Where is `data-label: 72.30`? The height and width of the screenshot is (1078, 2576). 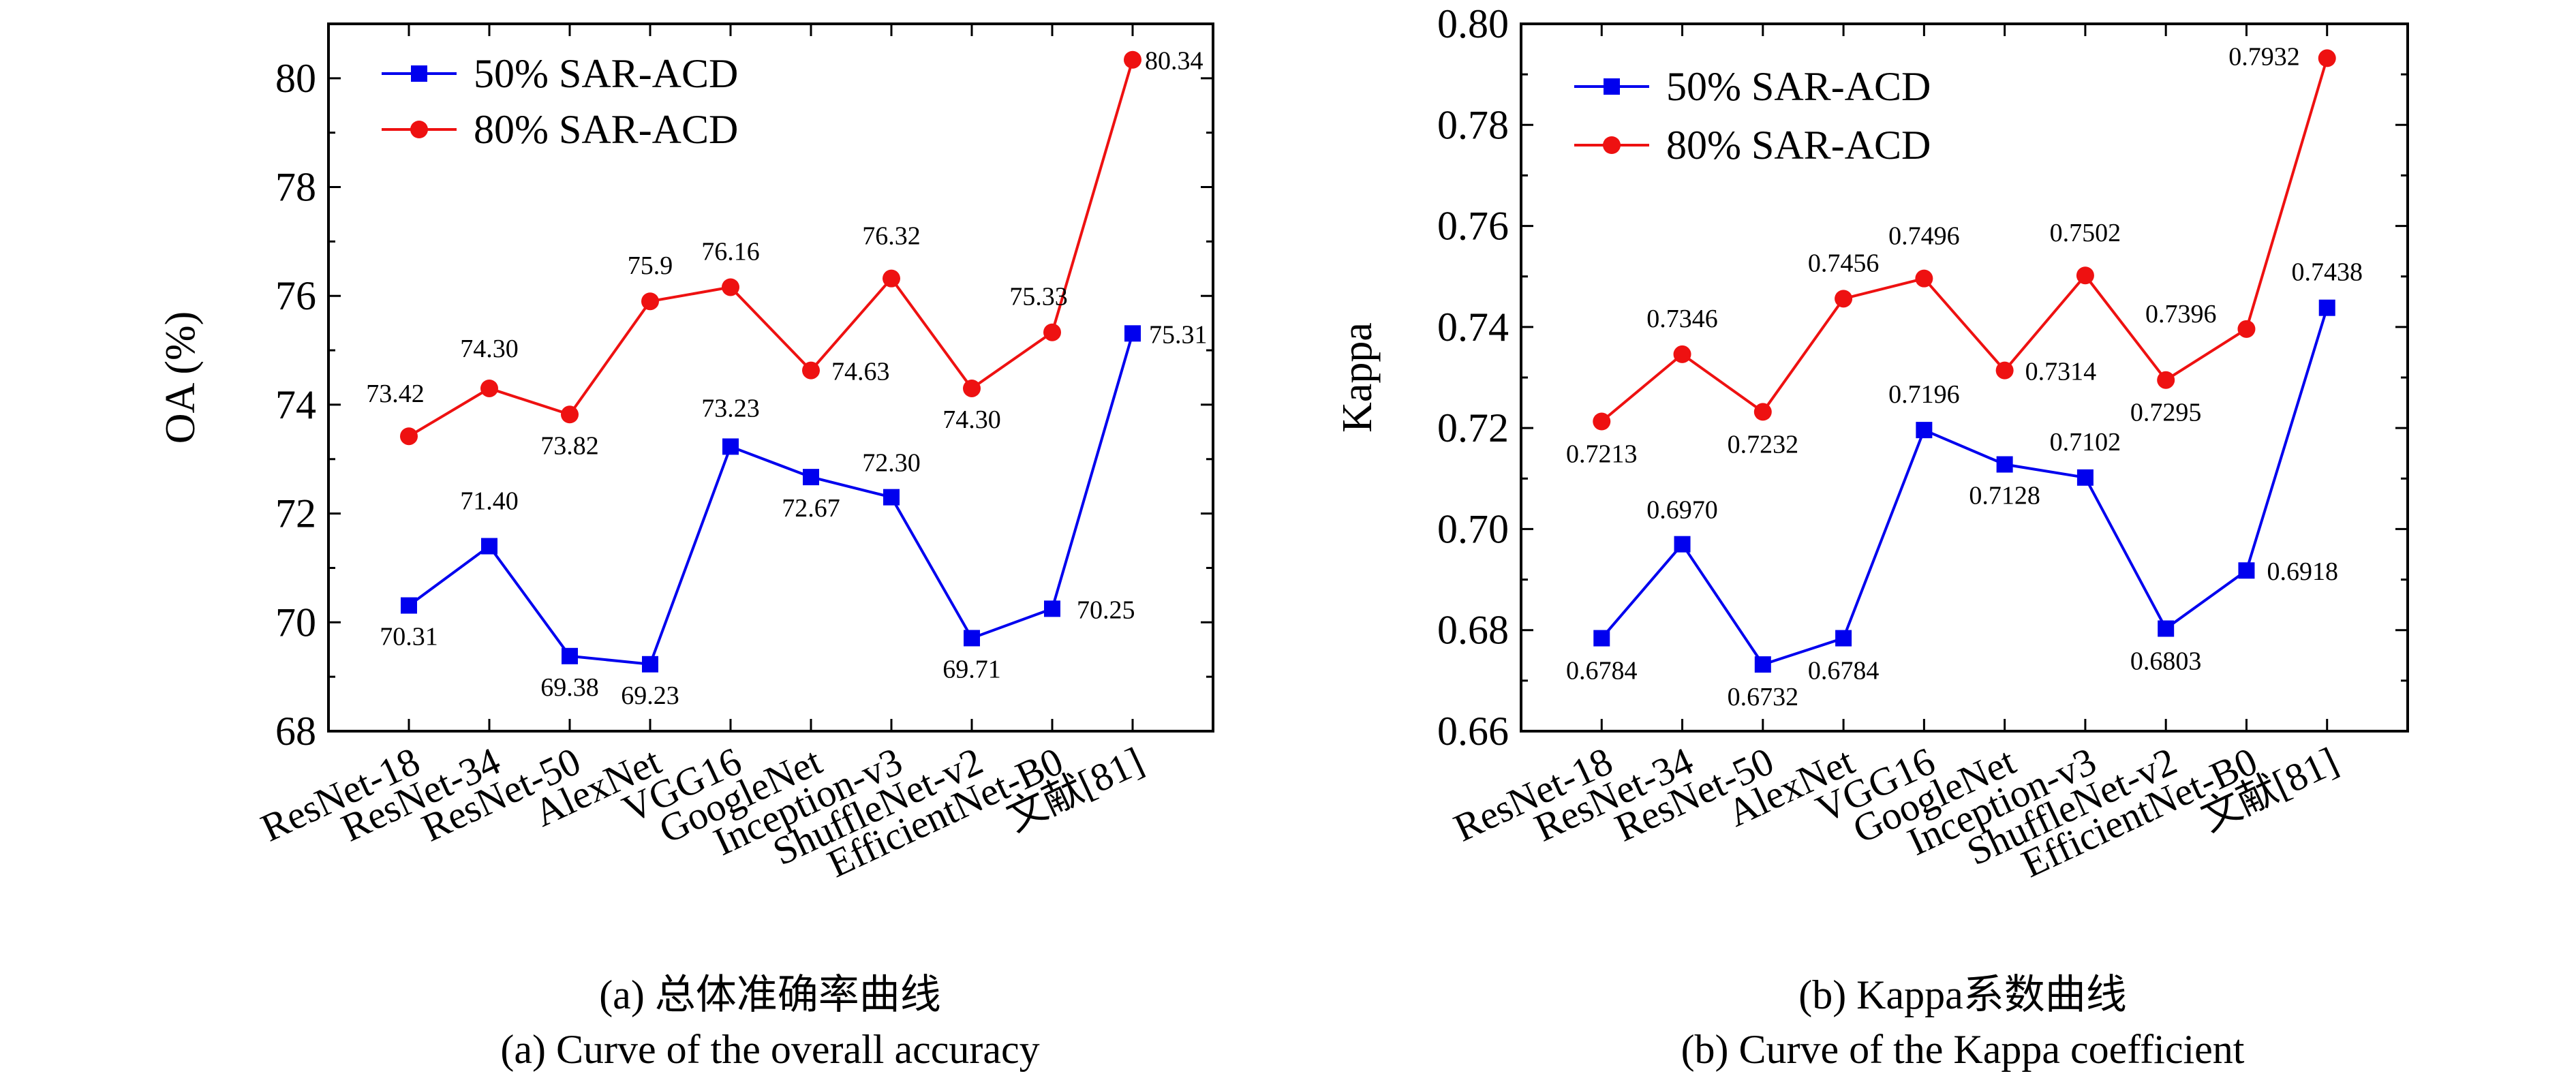
data-label: 72.30 is located at coordinates (891, 463).